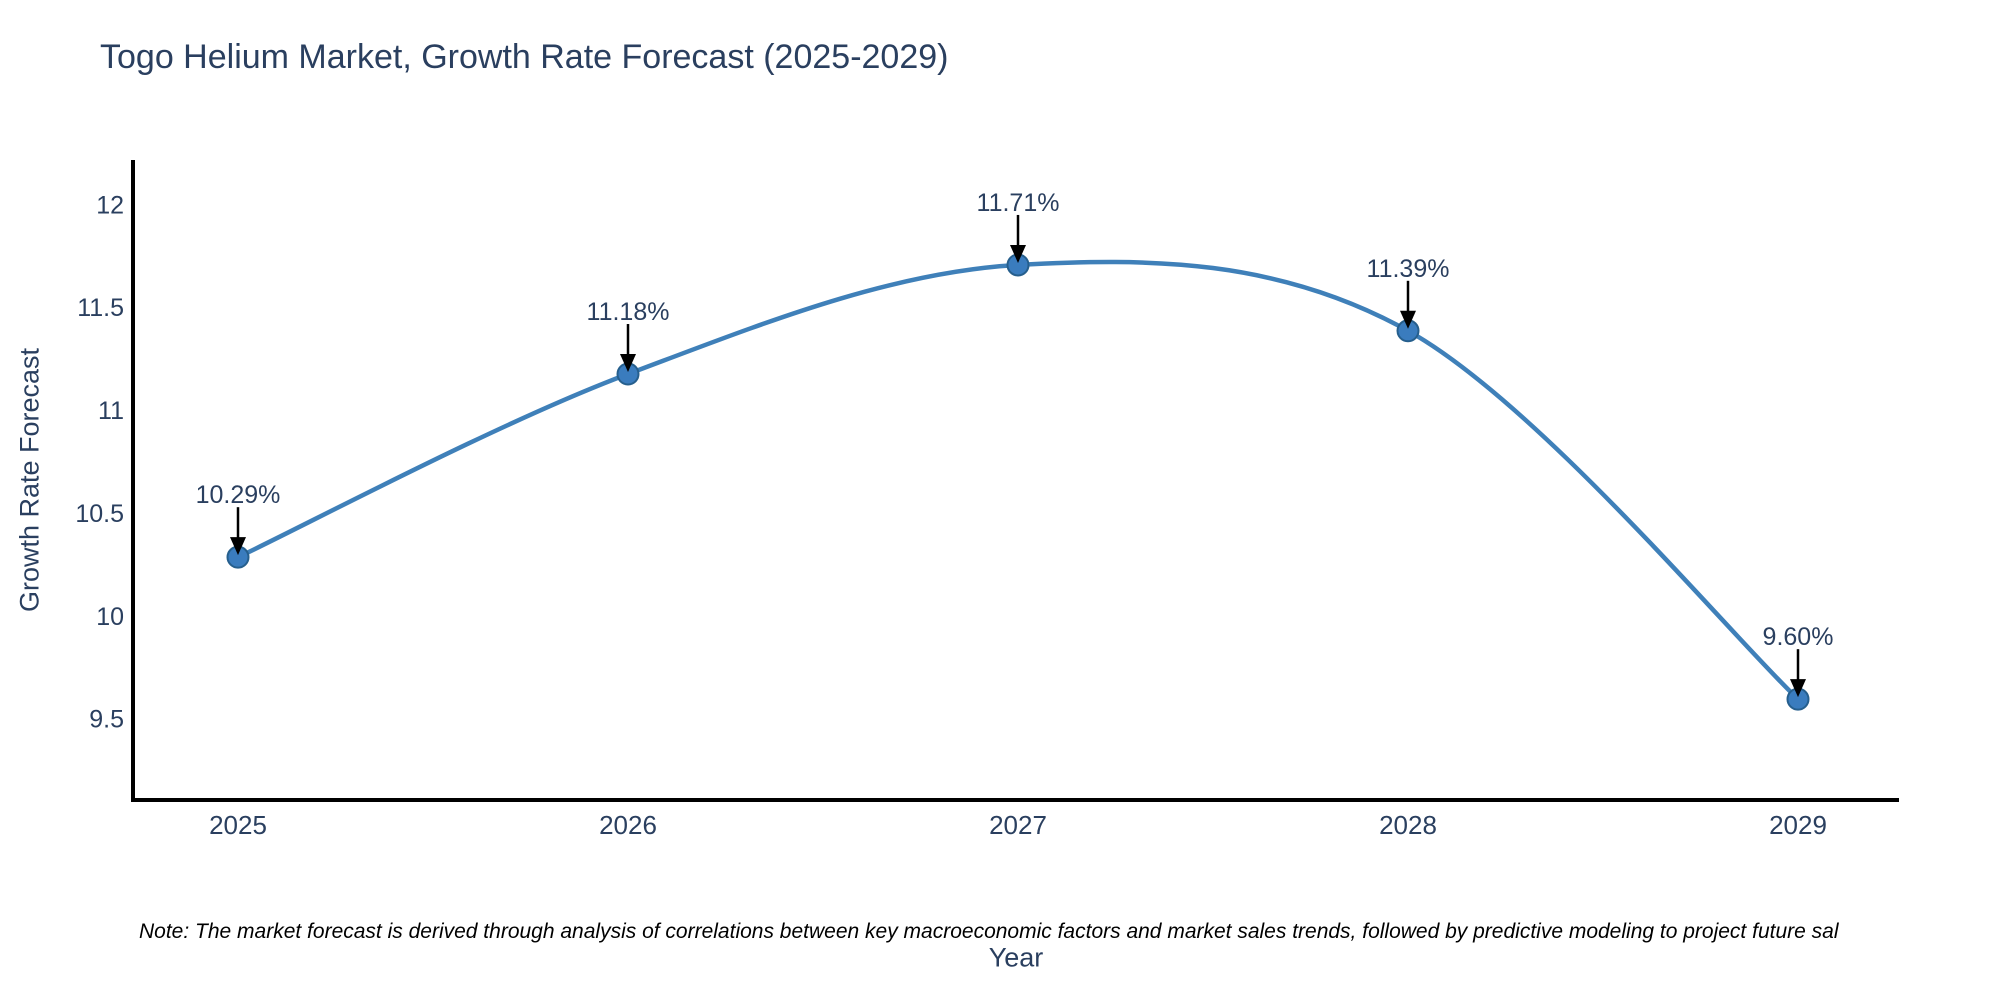 The width and height of the screenshot is (2000, 1000). I want to click on y-tick-label: 11.5, so click(100, 308).